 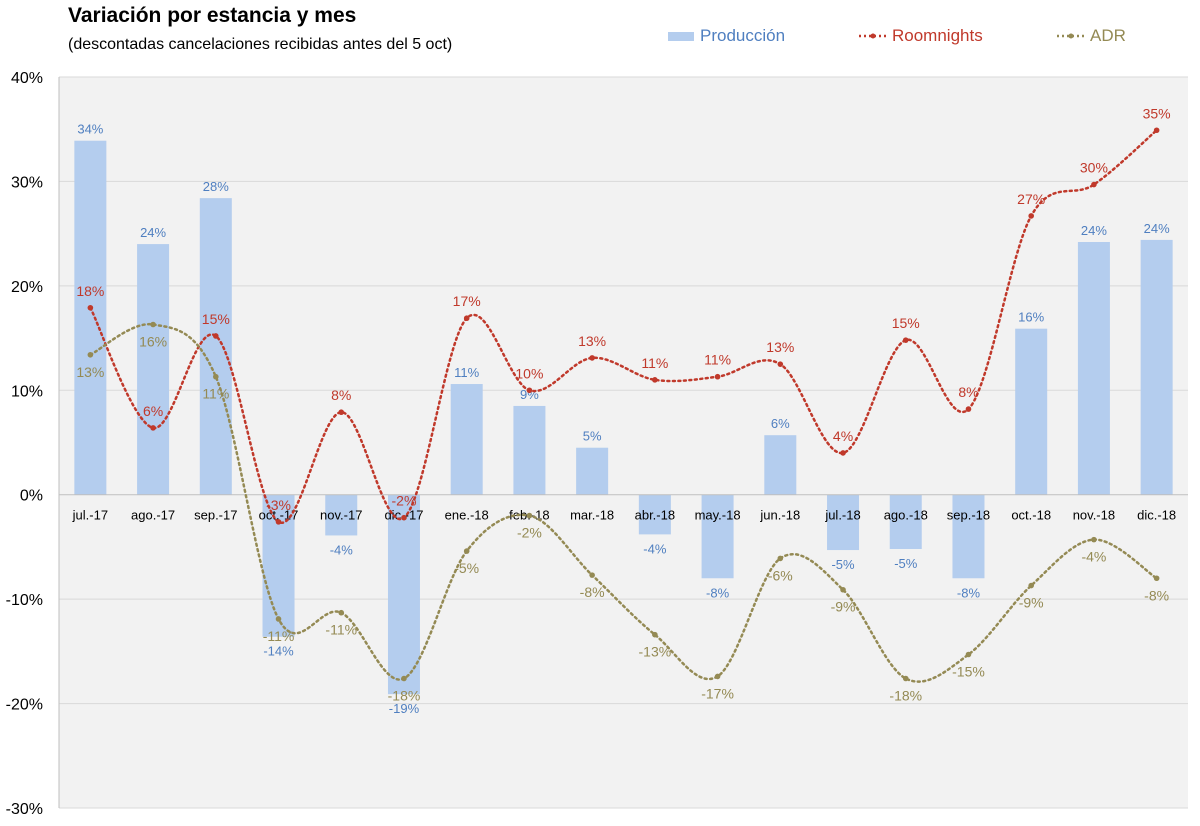 What do you see at coordinates (681, 36) in the screenshot?
I see `legend-bar-swatch-icon` at bounding box center [681, 36].